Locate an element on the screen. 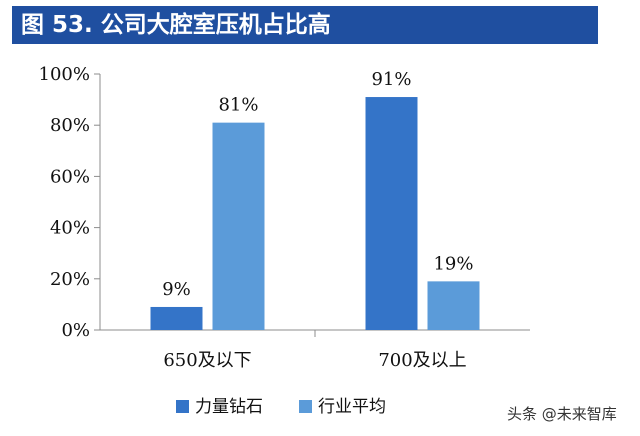 The width and height of the screenshot is (640, 436). legend-label: 力量钻石 is located at coordinates (229, 407).